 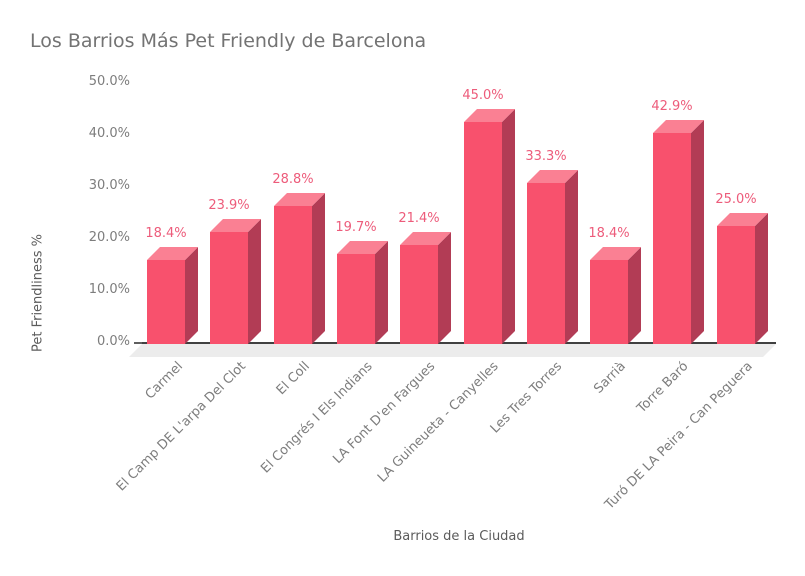 What do you see at coordinates (483, 95) in the screenshot?
I see `bar-value-label: 45.0%` at bounding box center [483, 95].